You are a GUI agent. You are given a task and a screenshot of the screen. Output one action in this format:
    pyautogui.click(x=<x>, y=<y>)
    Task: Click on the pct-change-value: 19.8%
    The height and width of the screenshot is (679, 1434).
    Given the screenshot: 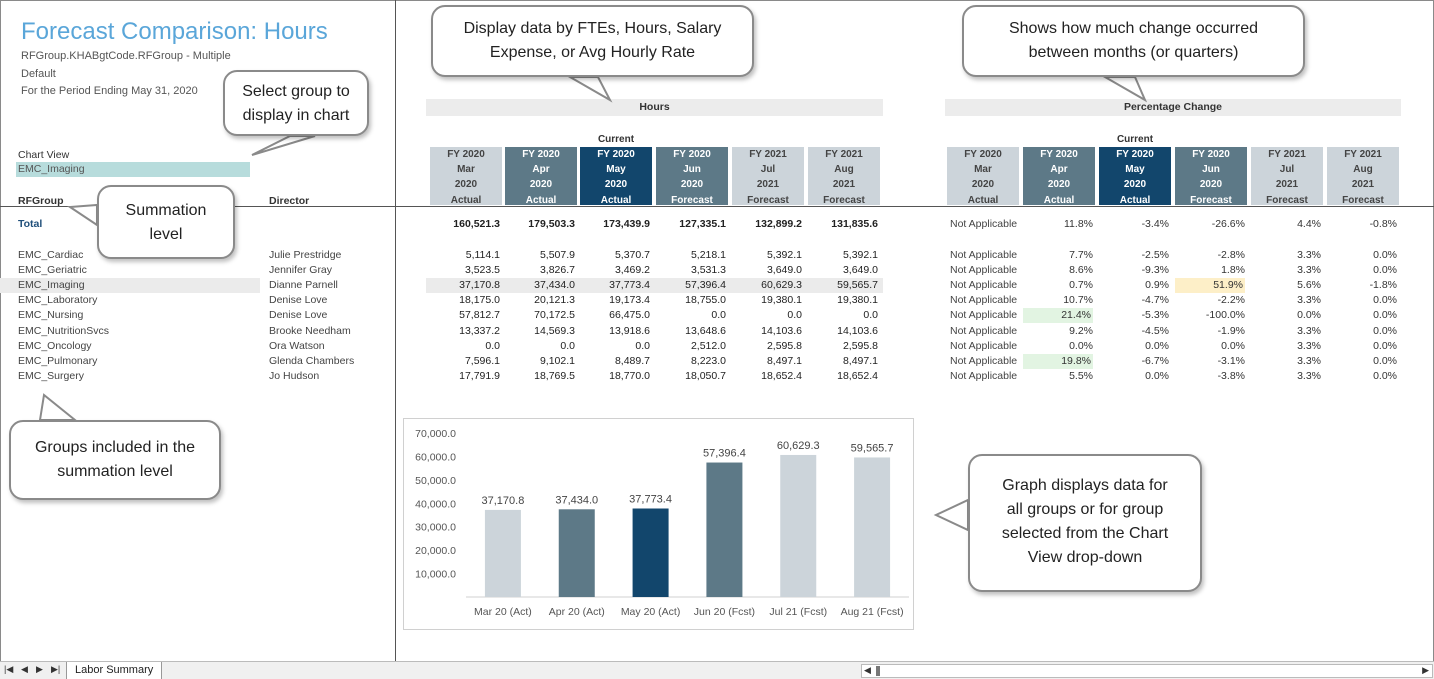 What is the action you would take?
    pyautogui.click(x=1058, y=361)
    